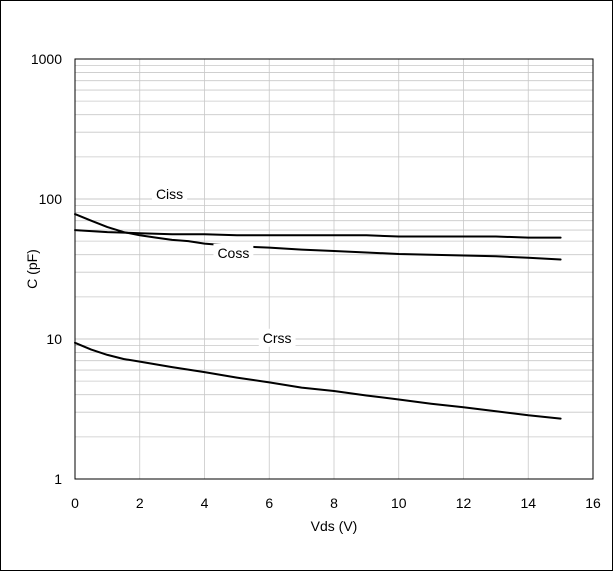 This screenshot has width=613, height=571. Describe the element at coordinates (46, 59) in the screenshot. I see `y-tick-label: 1000` at that location.